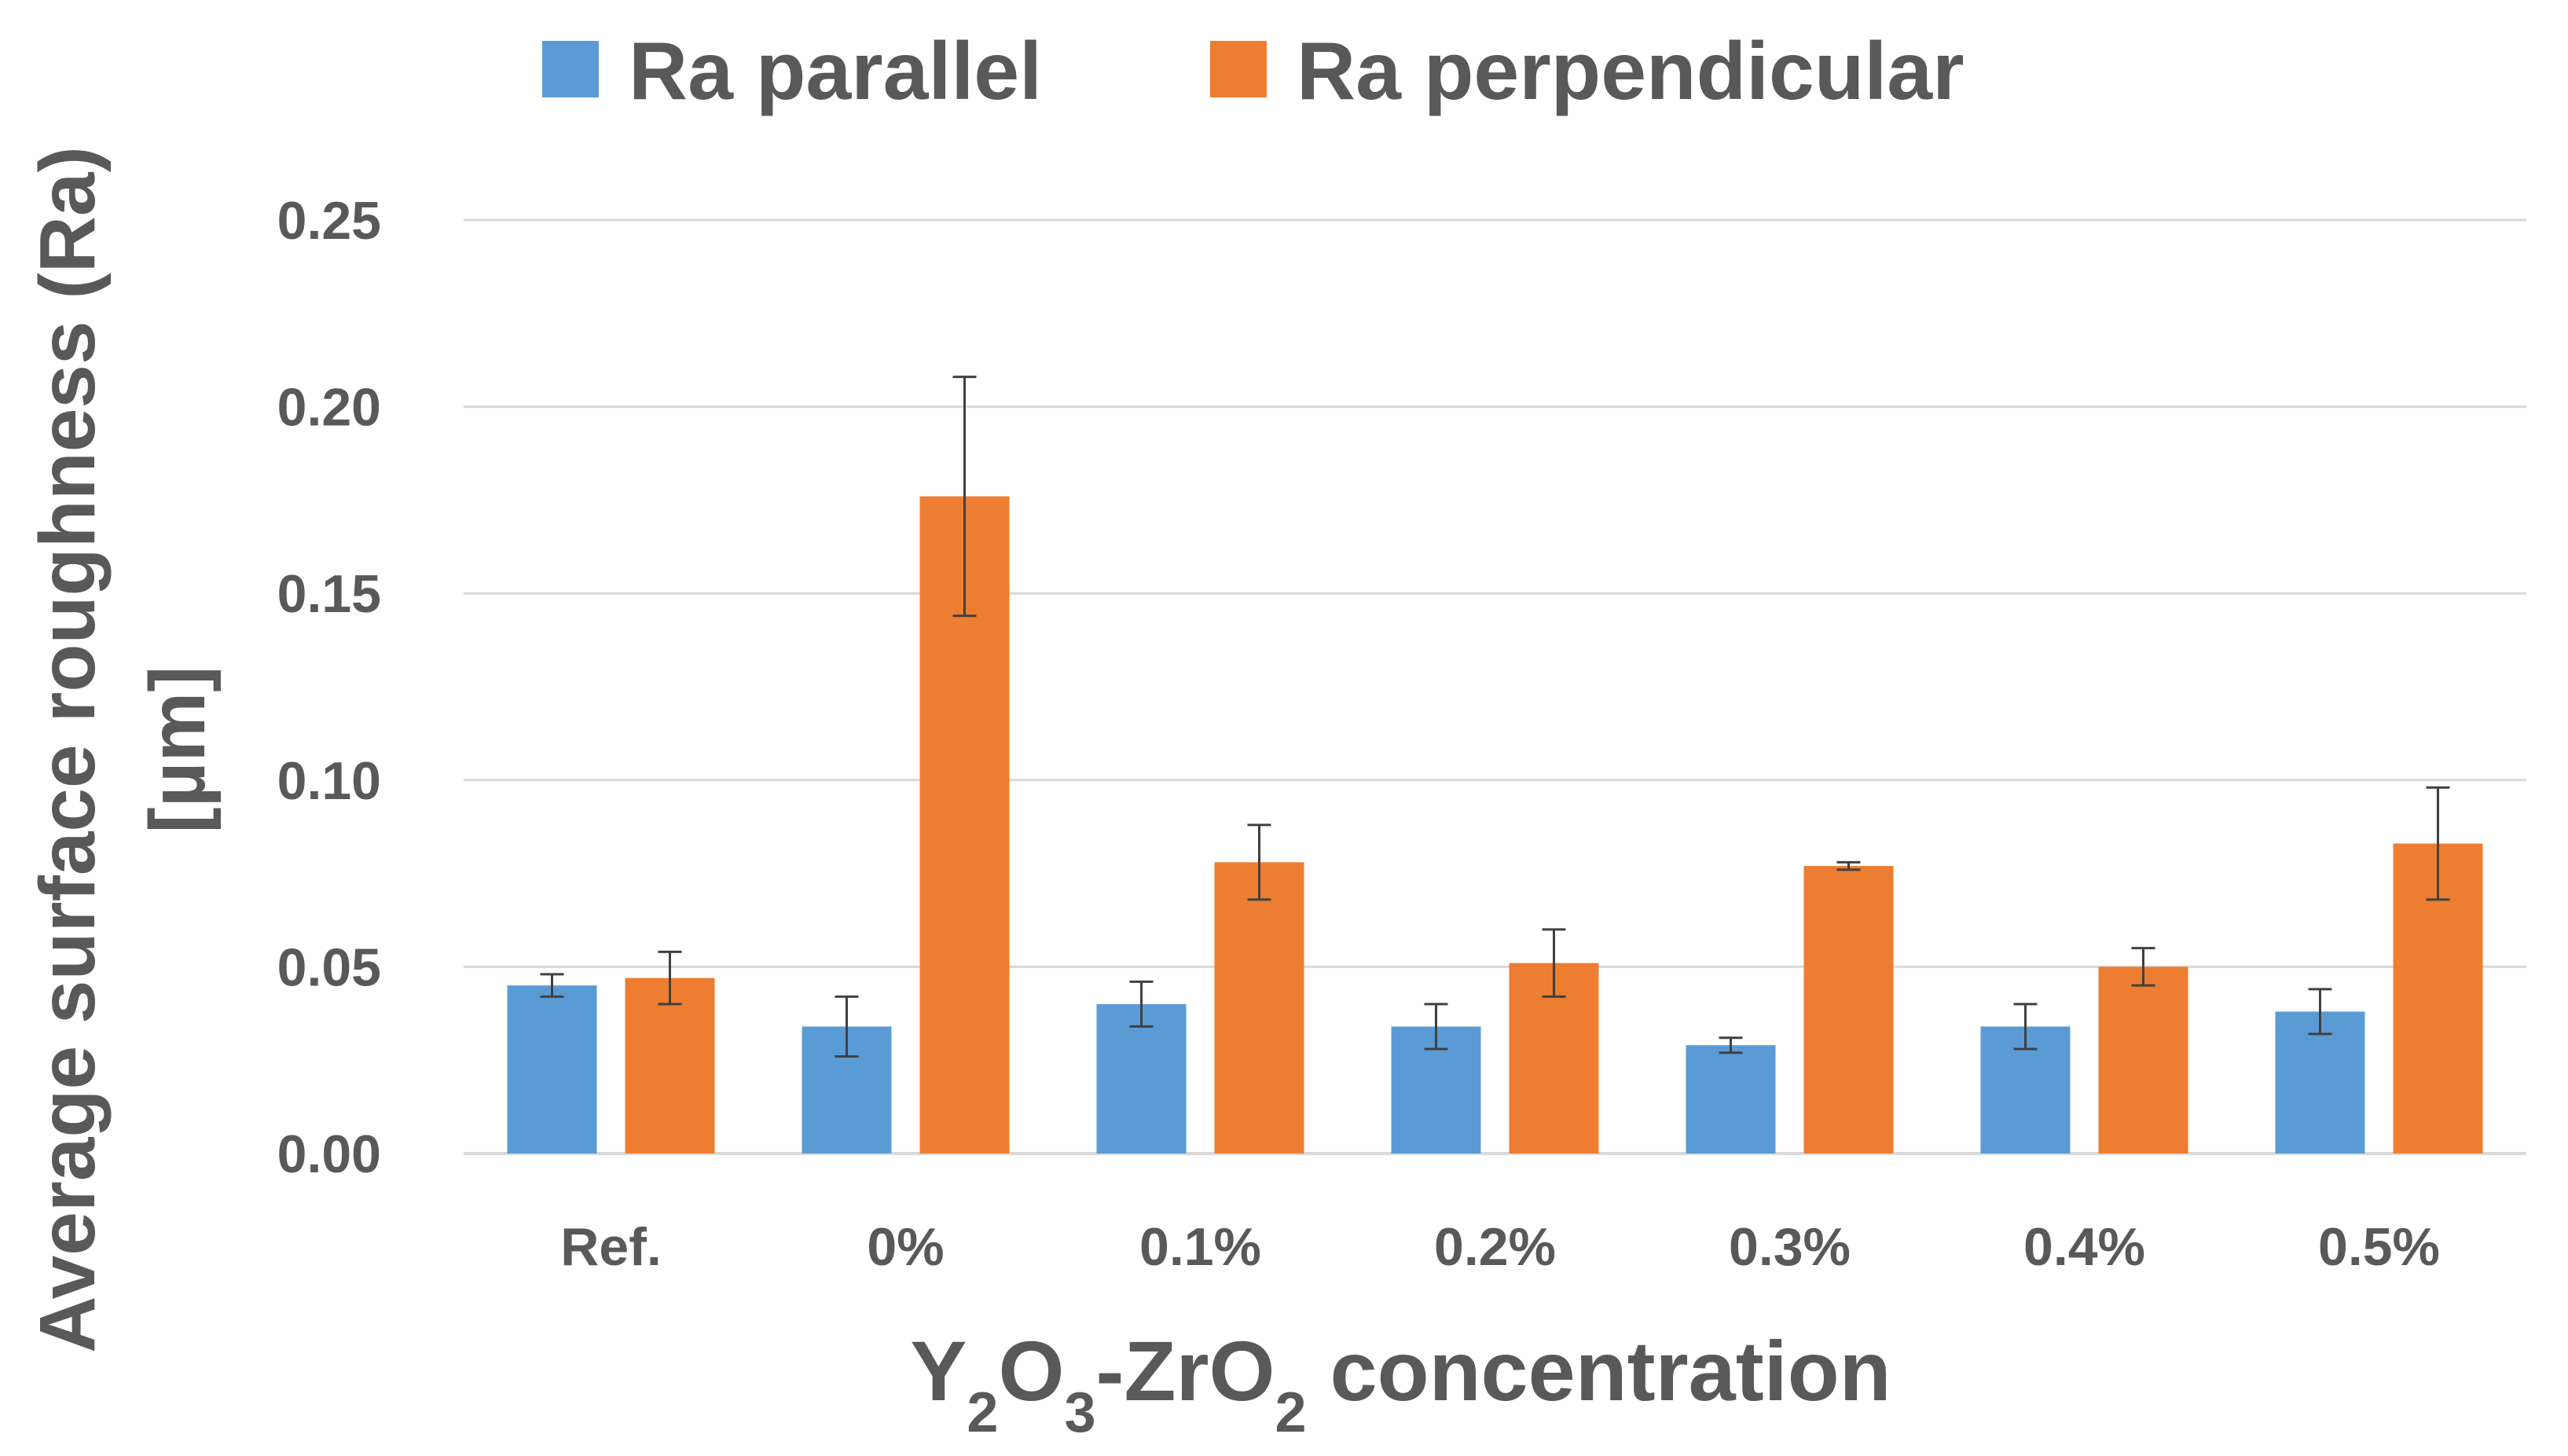 The image size is (2568, 1456). I want to click on y-axis-title-line: [µm], so click(178, 749).